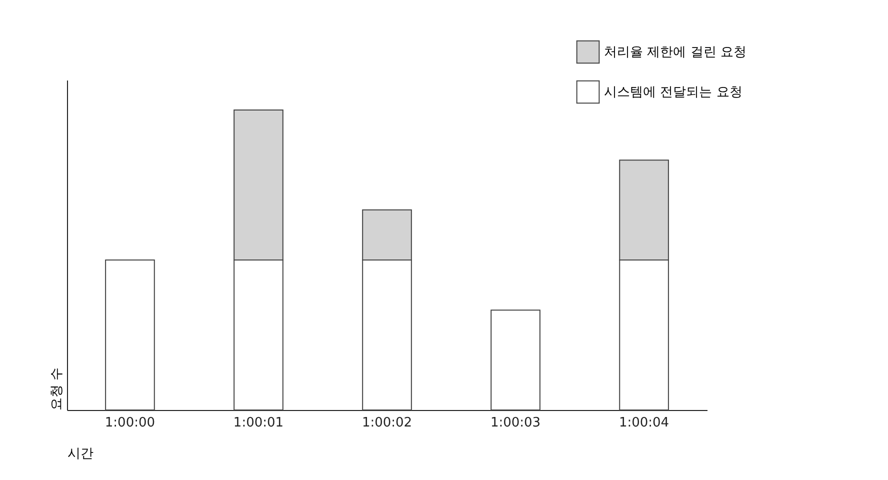 This screenshot has width=888, height=480. I want to click on x-tick-label: 1:00:04, so click(644, 423).